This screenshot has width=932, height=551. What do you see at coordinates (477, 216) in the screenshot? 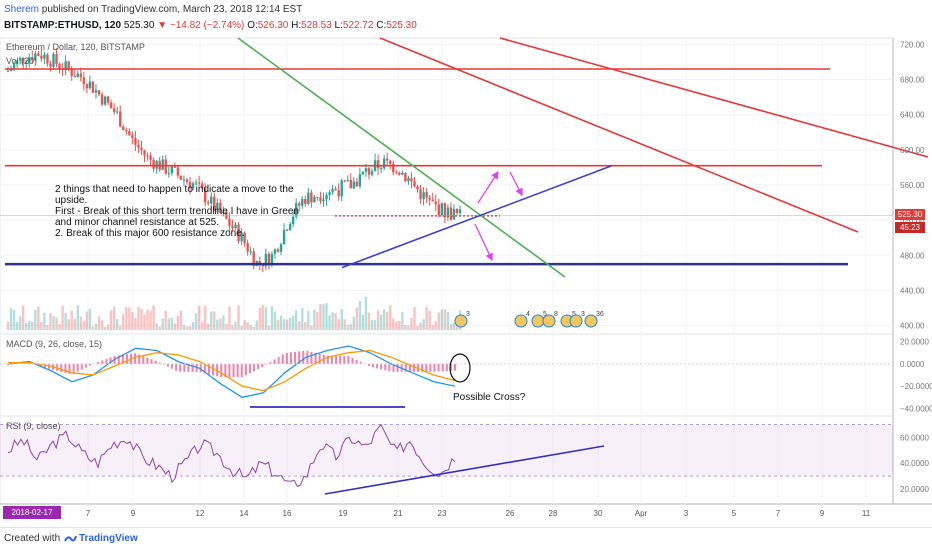
I see `blue-trendline` at bounding box center [477, 216].